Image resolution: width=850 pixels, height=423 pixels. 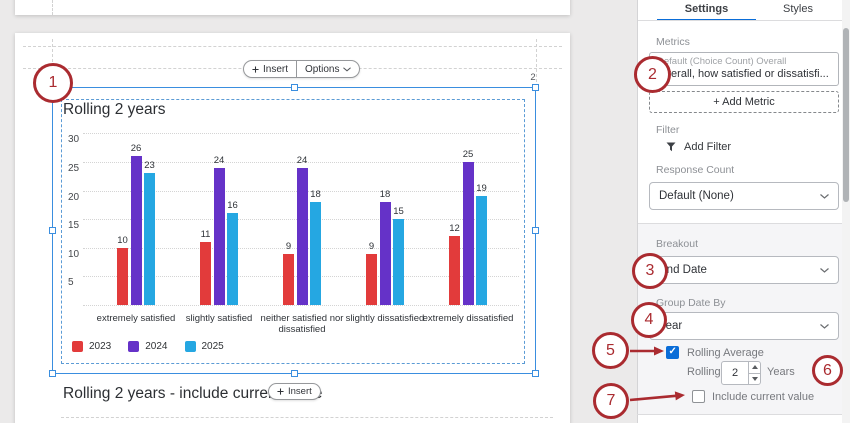 What do you see at coordinates (652, 74) in the screenshot?
I see `annotation-circle-2: 2` at bounding box center [652, 74].